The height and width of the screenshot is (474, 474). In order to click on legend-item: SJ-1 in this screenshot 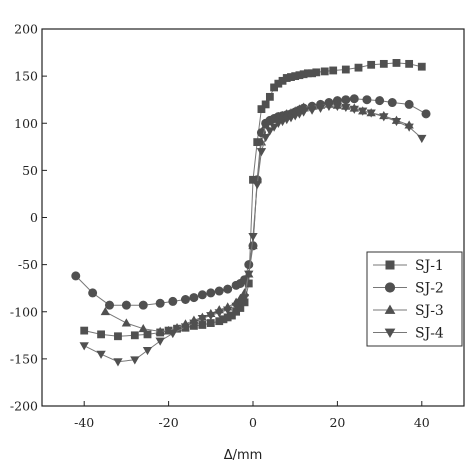, I will do `click(408, 266)`.